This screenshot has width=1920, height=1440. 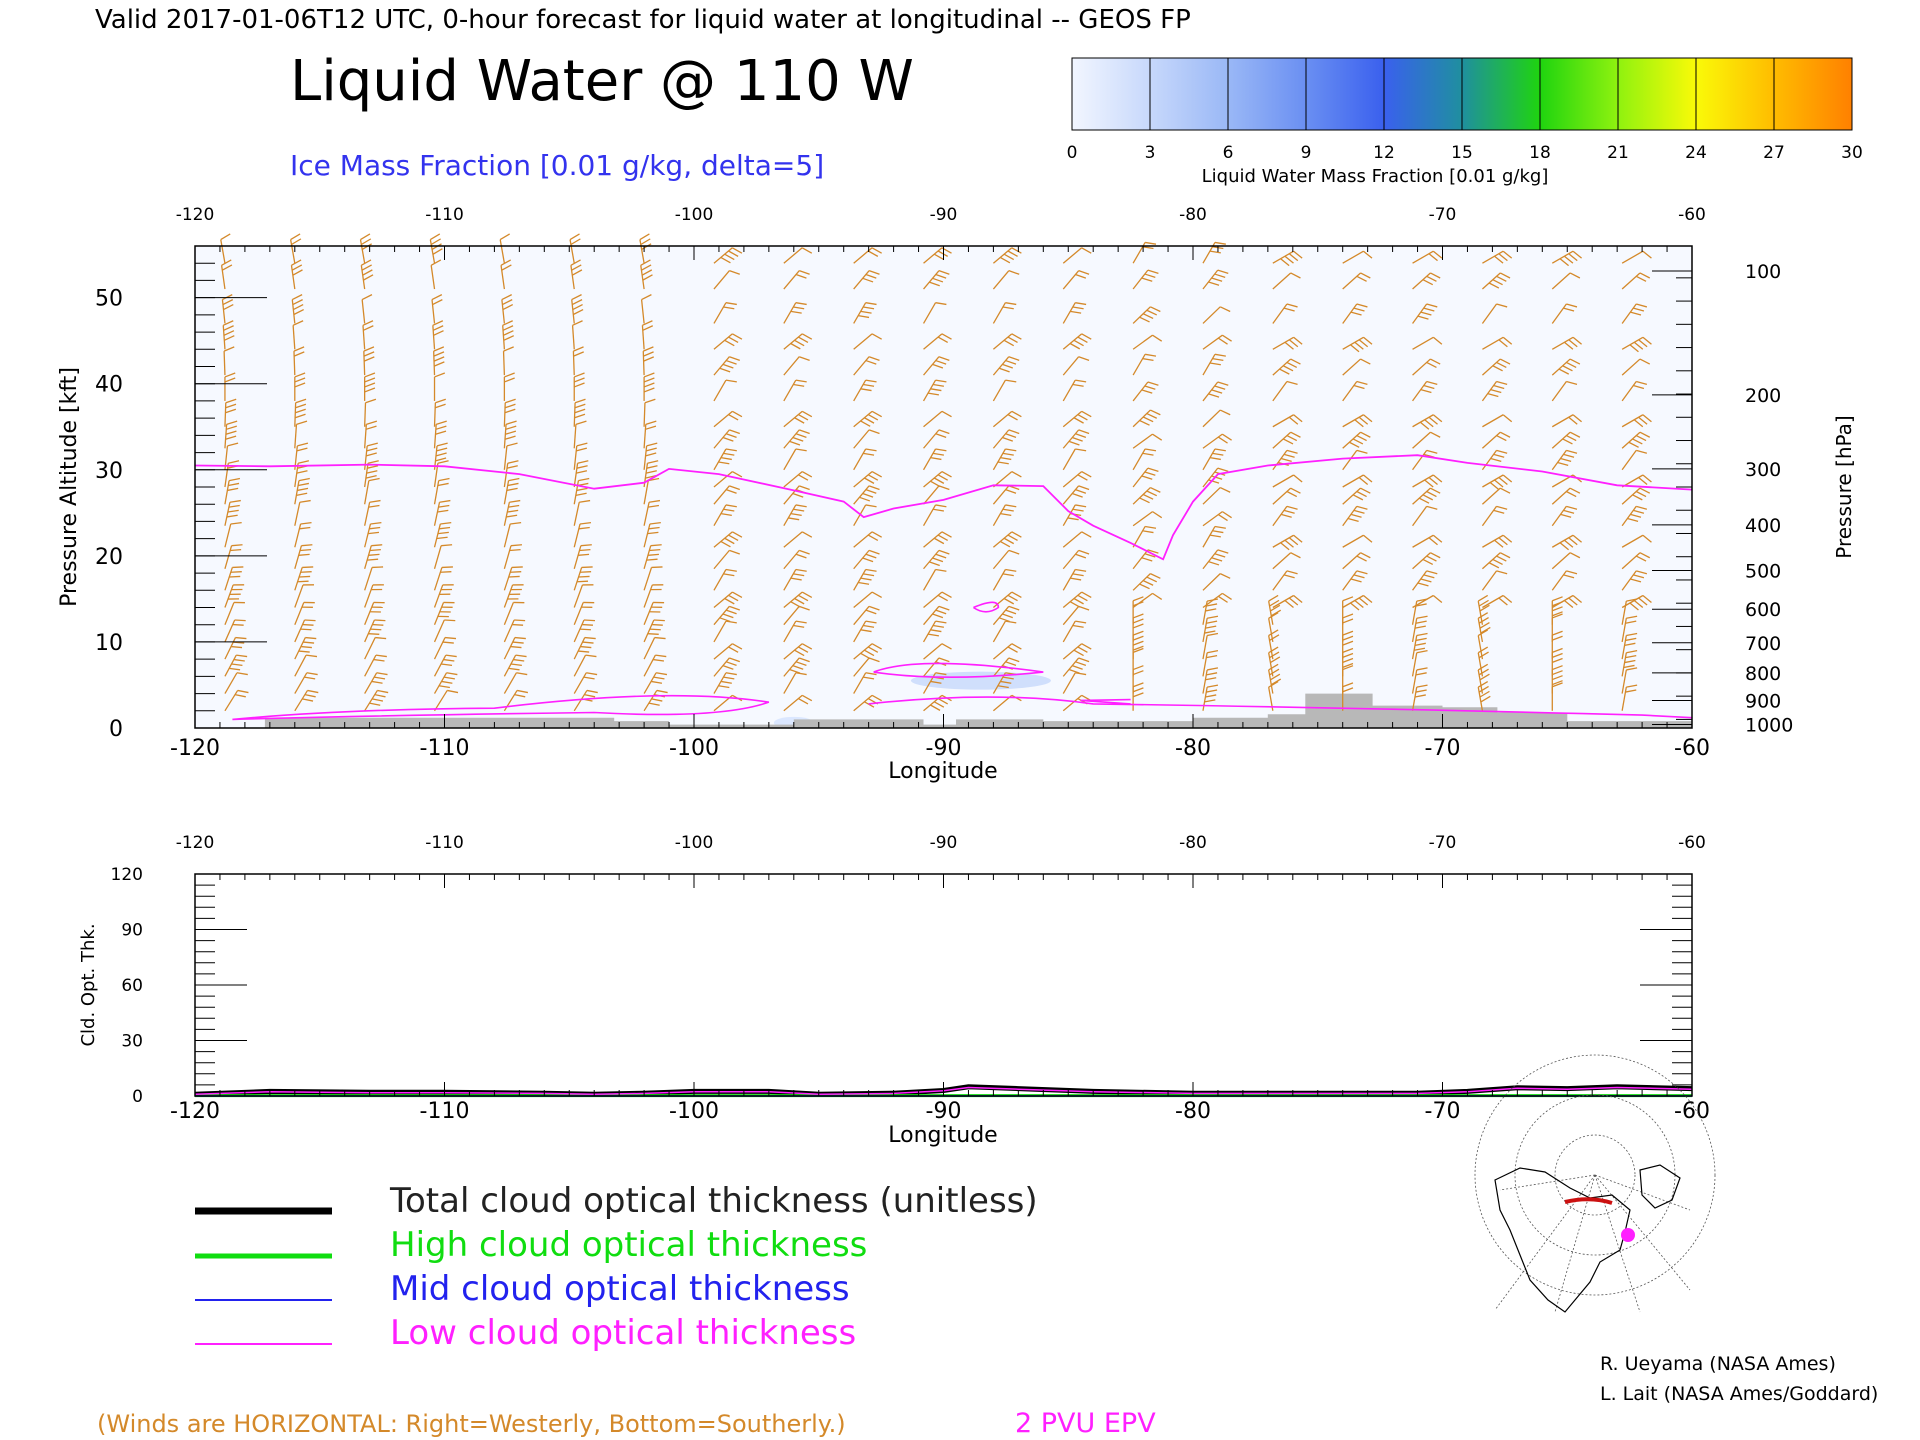 What do you see at coordinates (1763, 701) in the screenshot?
I see `y2-tick-label: 900` at bounding box center [1763, 701].